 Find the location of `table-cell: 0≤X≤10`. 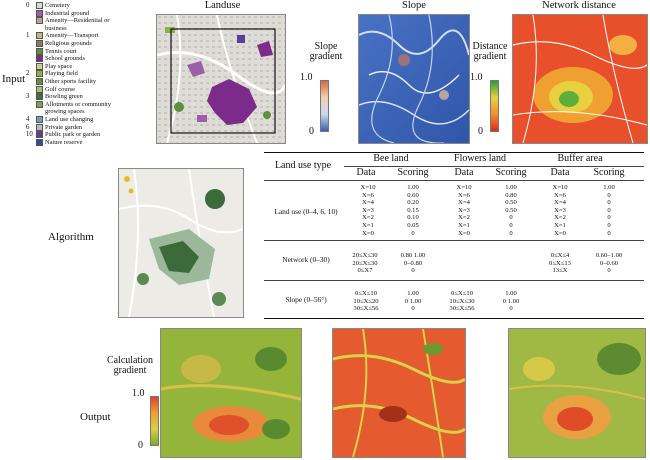

table-cell: 0≤X≤10 is located at coordinates (366, 293).